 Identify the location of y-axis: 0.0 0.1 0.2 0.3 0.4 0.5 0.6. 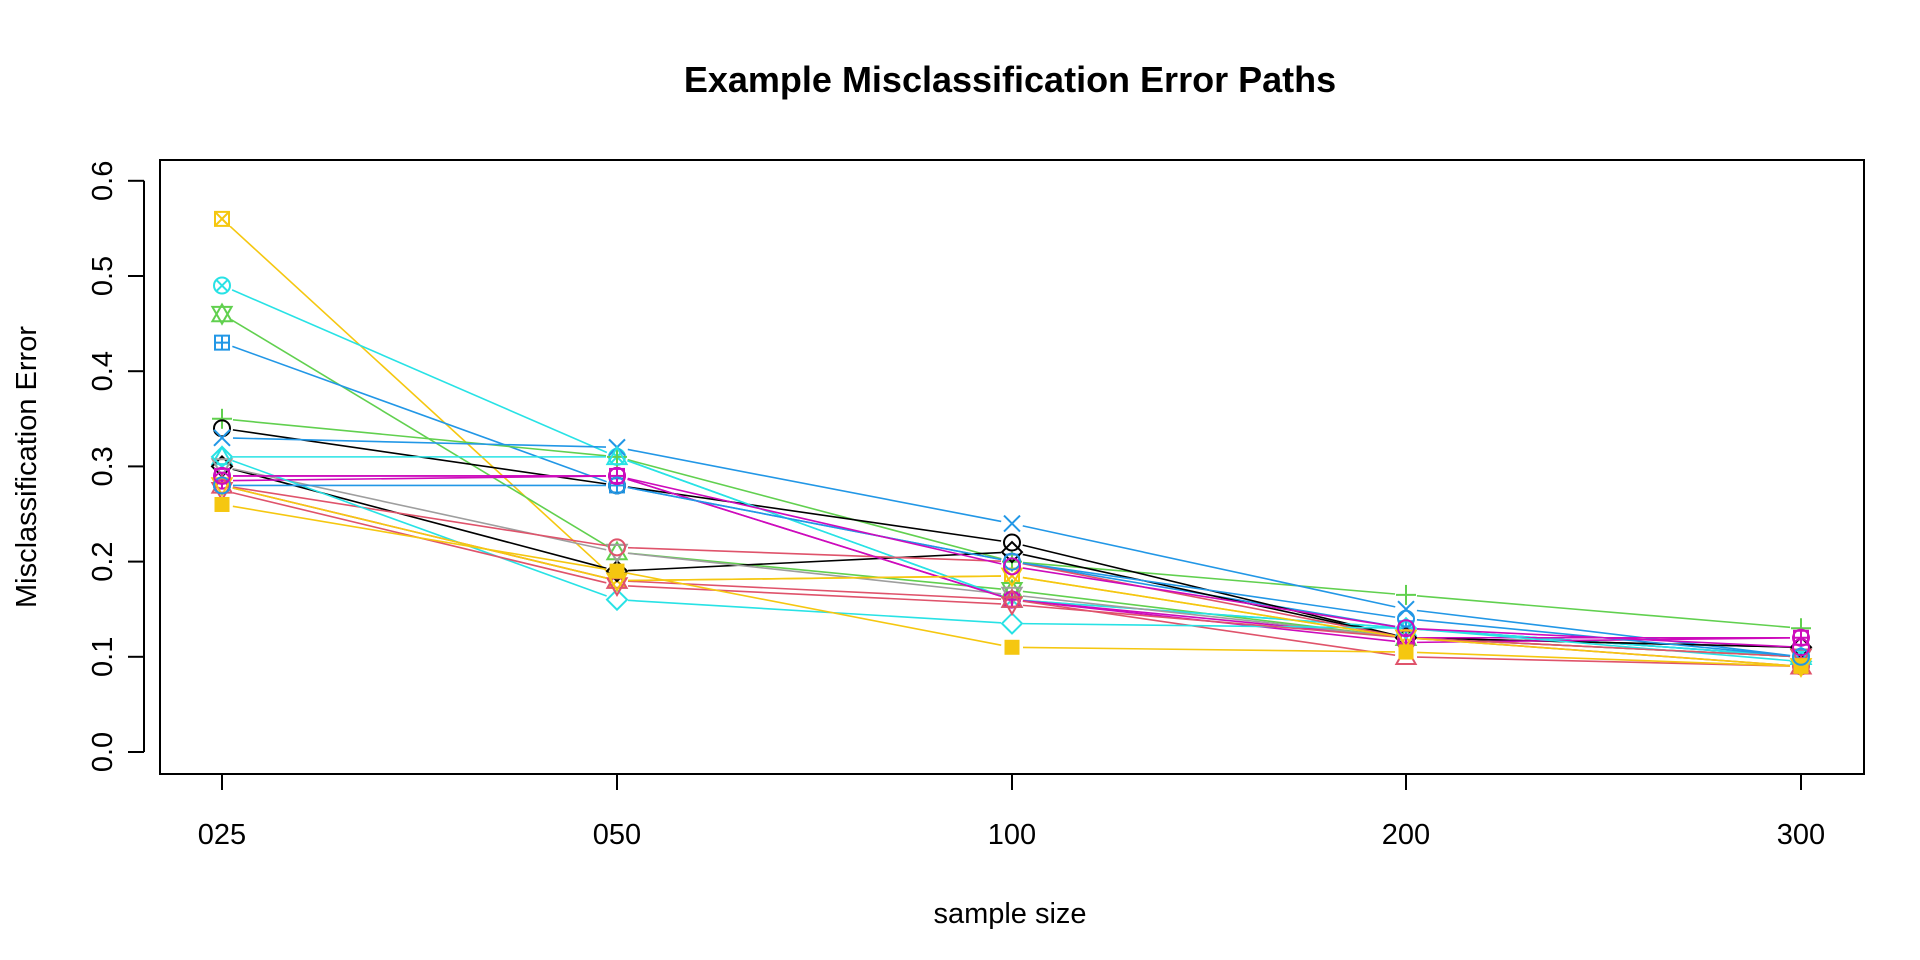
(116, 466).